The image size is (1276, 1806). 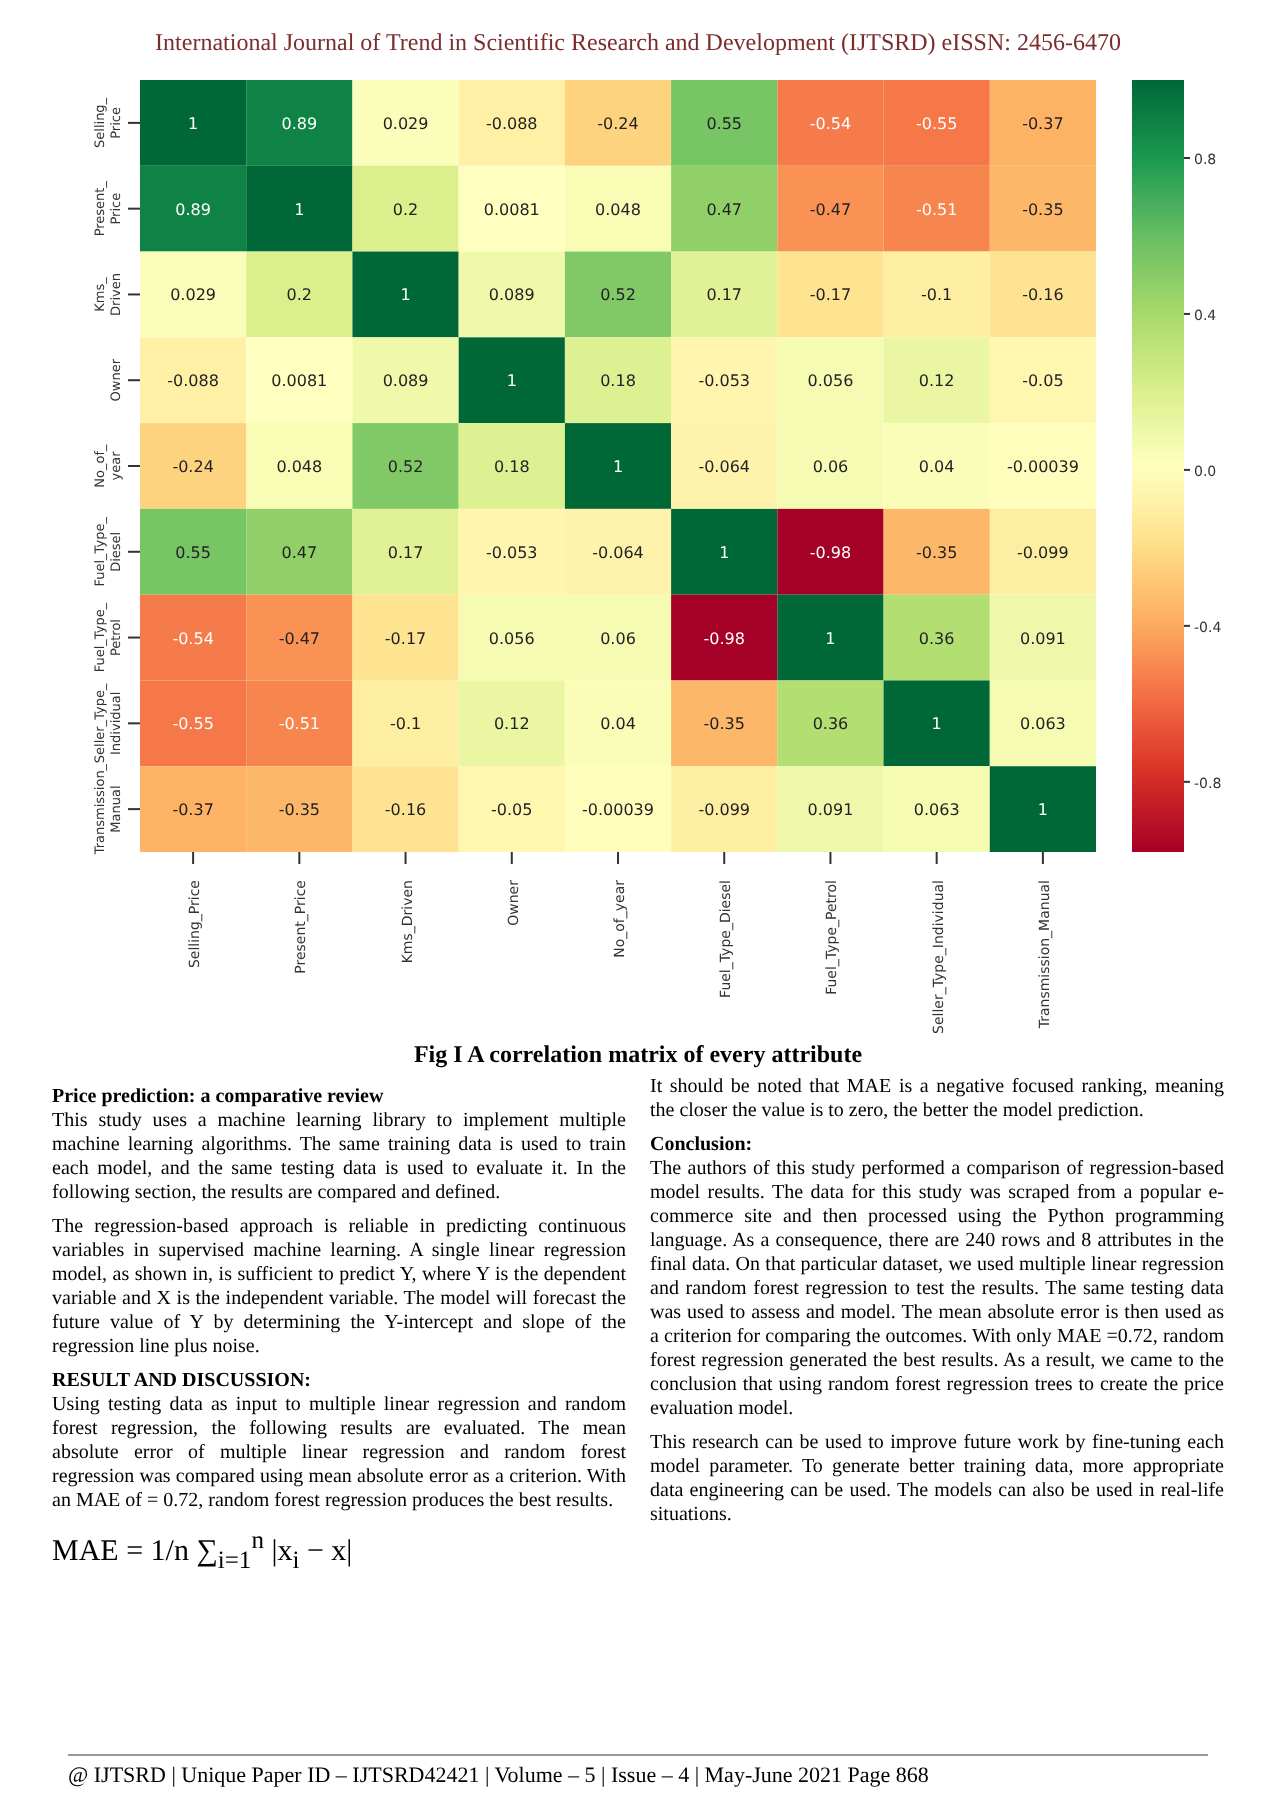 What do you see at coordinates (181, 1381) in the screenshot?
I see `text: RESULT AND DISCUSSION:` at bounding box center [181, 1381].